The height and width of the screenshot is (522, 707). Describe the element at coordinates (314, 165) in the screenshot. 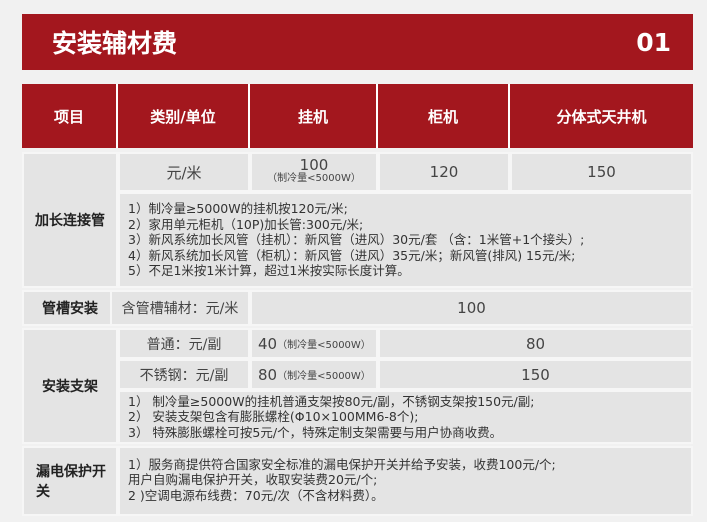

I see `extension-wall-value: 100` at that location.